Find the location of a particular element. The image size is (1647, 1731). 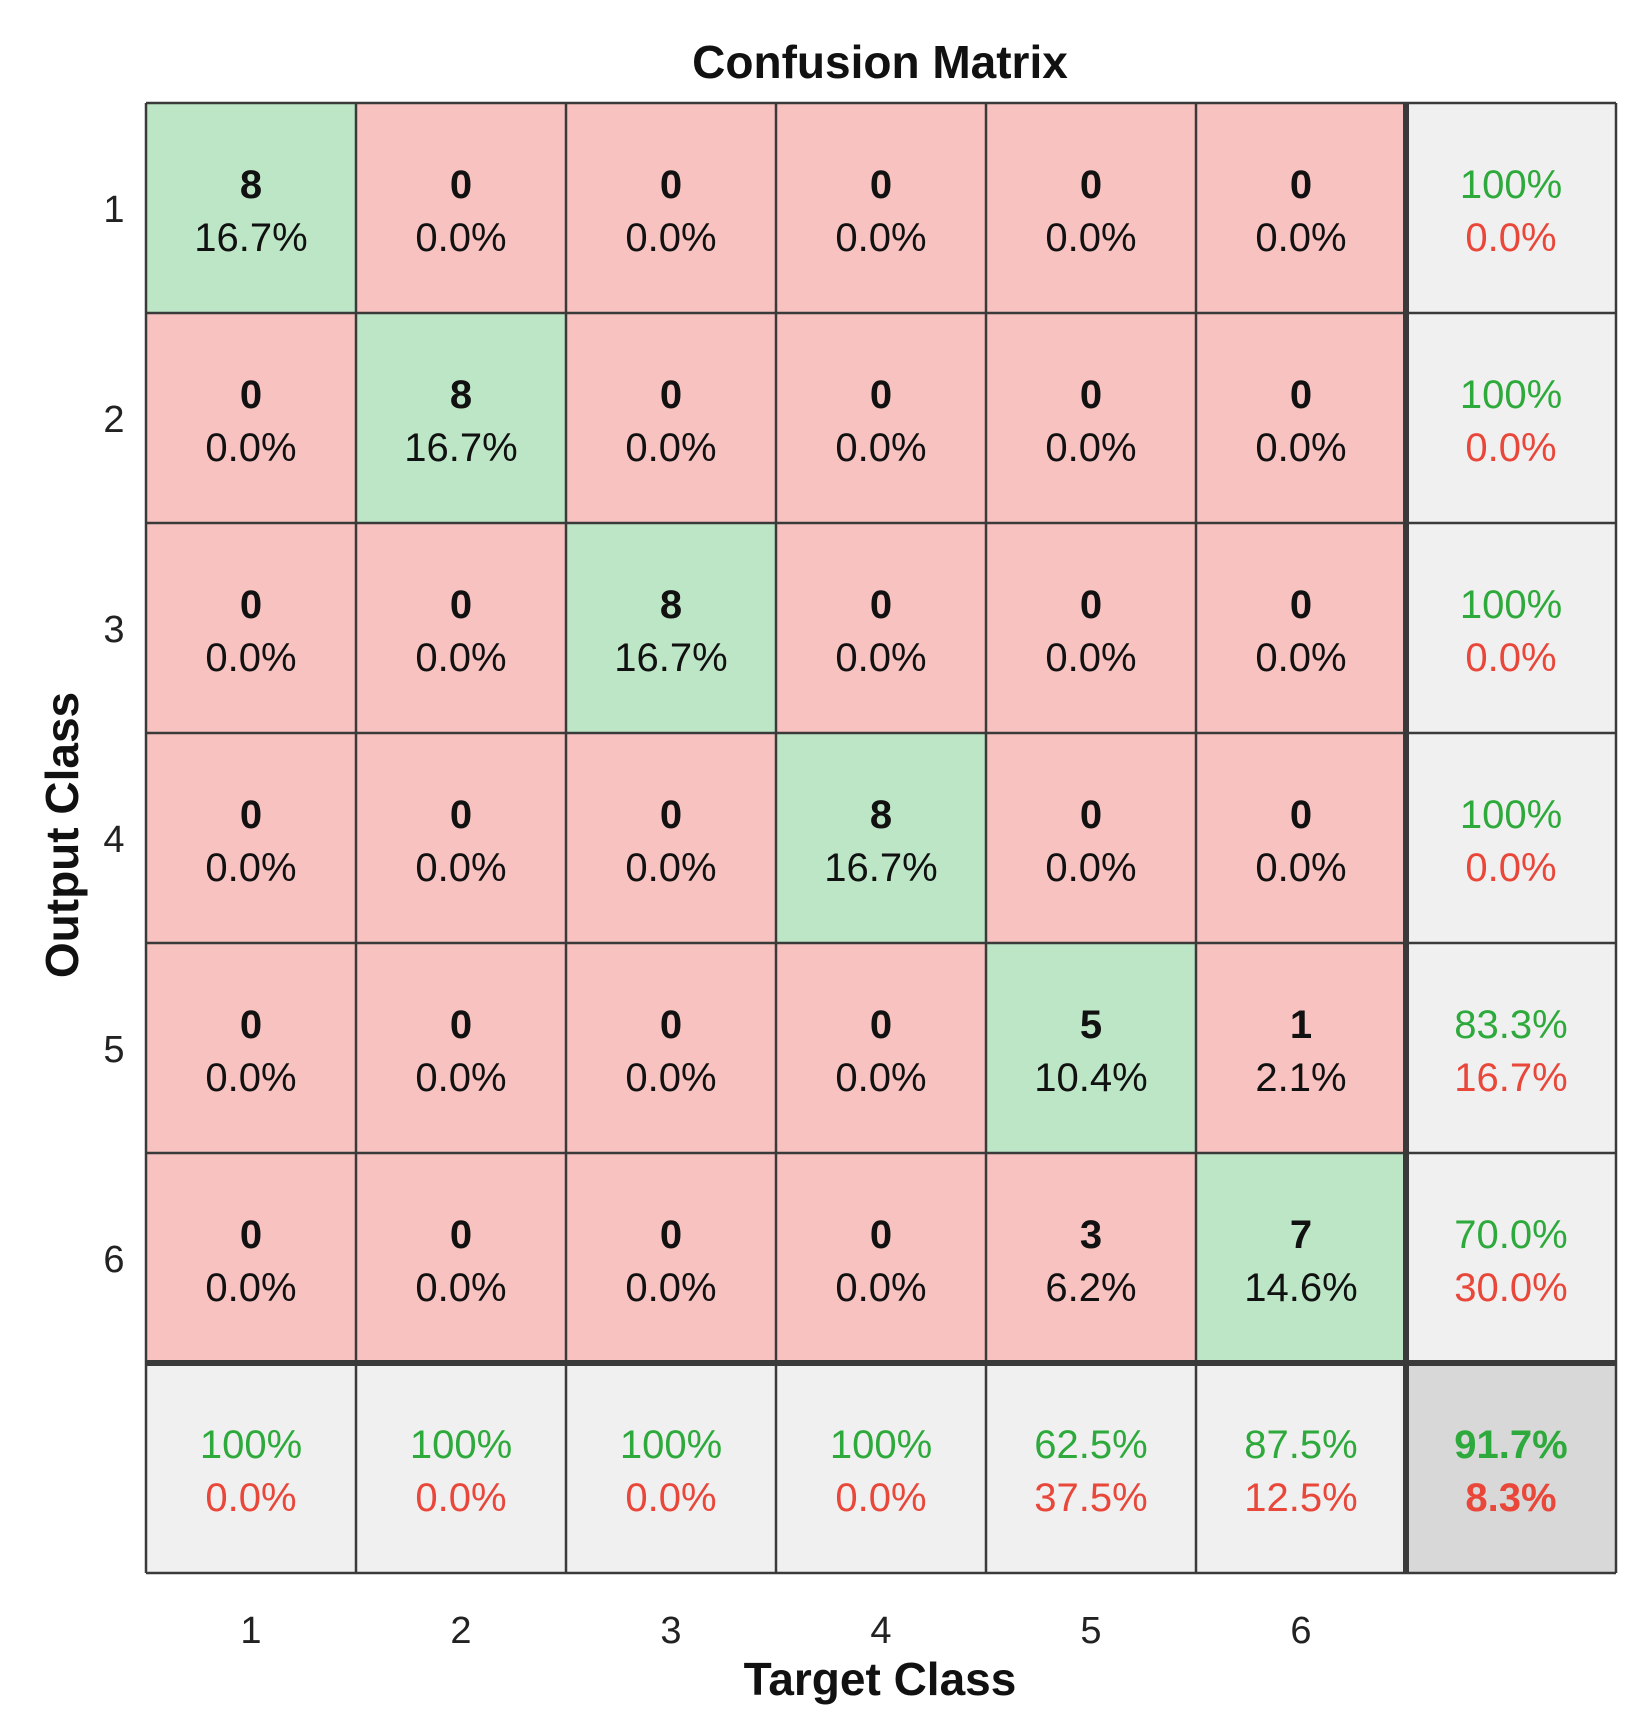

overall-incorrect-percent: 8.3% is located at coordinates (1510, 1498).